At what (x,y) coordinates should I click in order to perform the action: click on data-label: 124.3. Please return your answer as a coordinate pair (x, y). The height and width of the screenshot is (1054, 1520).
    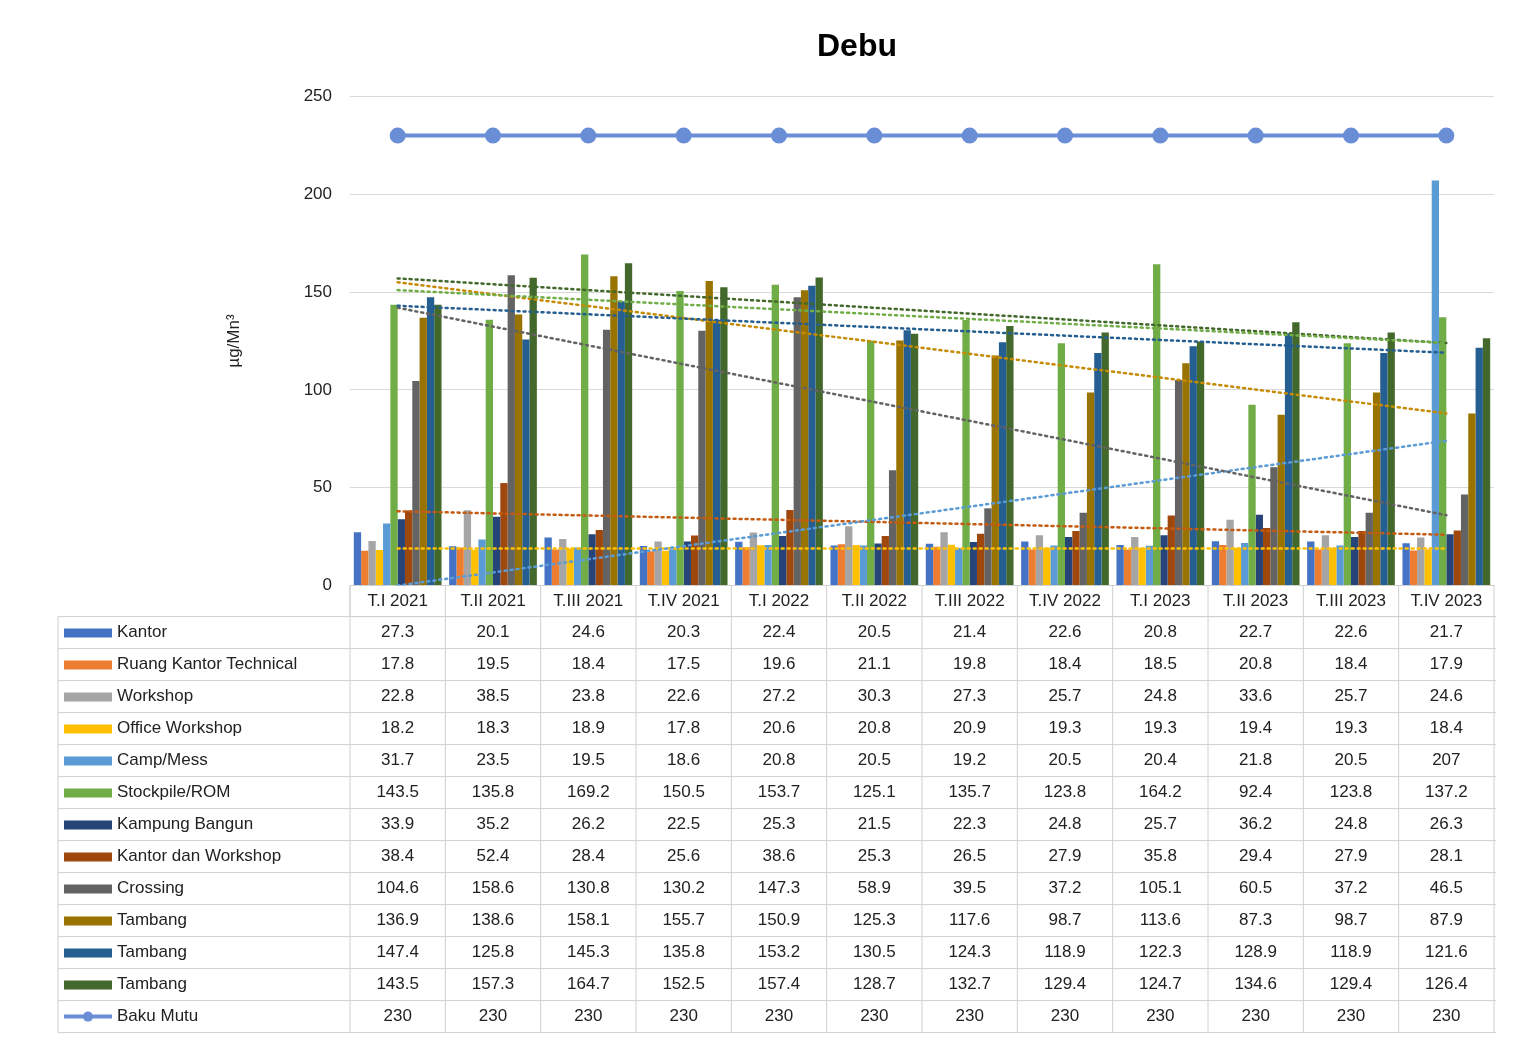
    Looking at the image, I should click on (969, 952).